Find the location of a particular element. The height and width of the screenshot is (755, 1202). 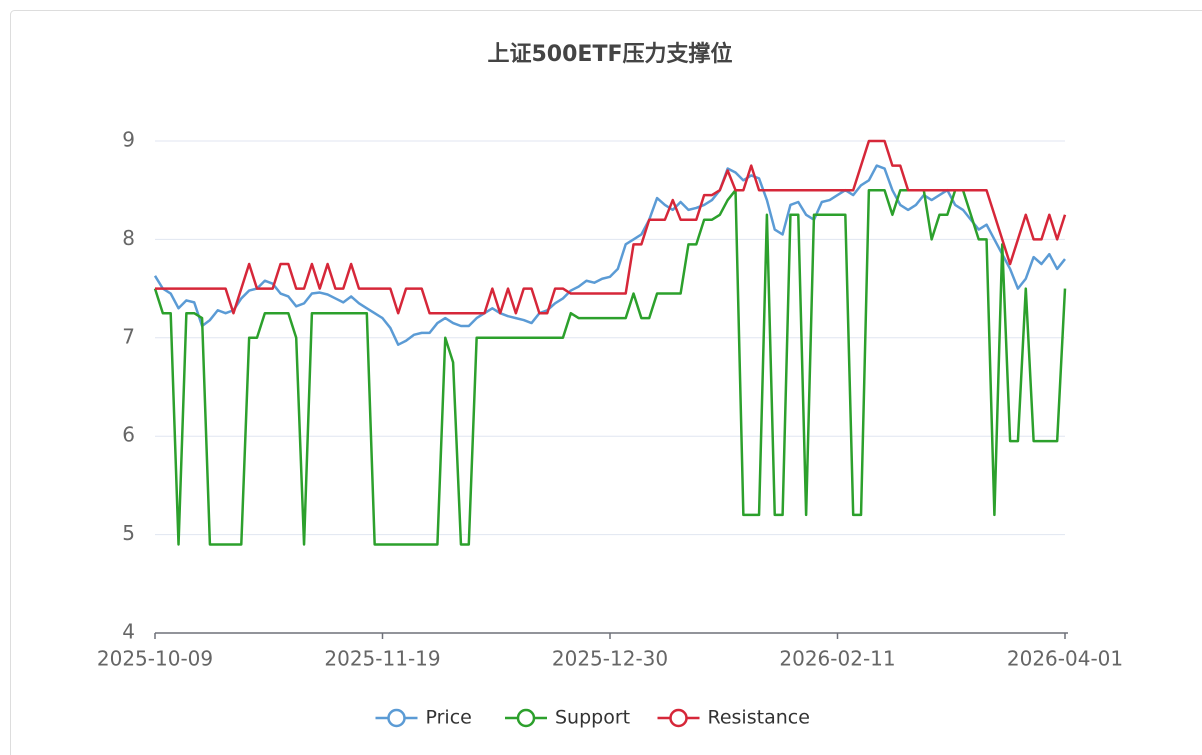

x-tick-label: 2026-04-01 is located at coordinates (1065, 659).